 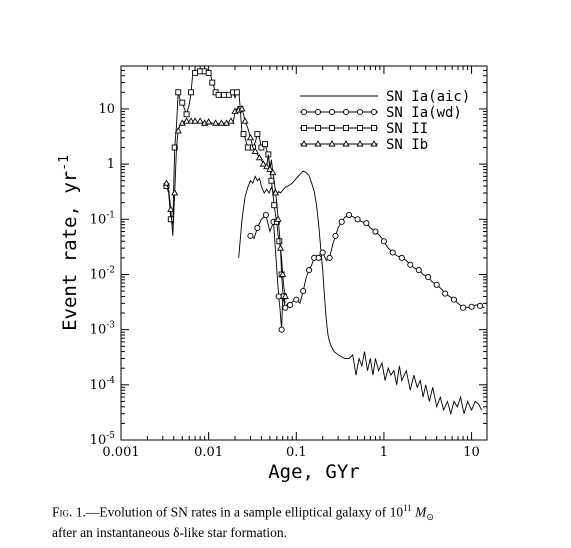 I want to click on legend-label-sn-ii: SN II, so click(x=407, y=129).